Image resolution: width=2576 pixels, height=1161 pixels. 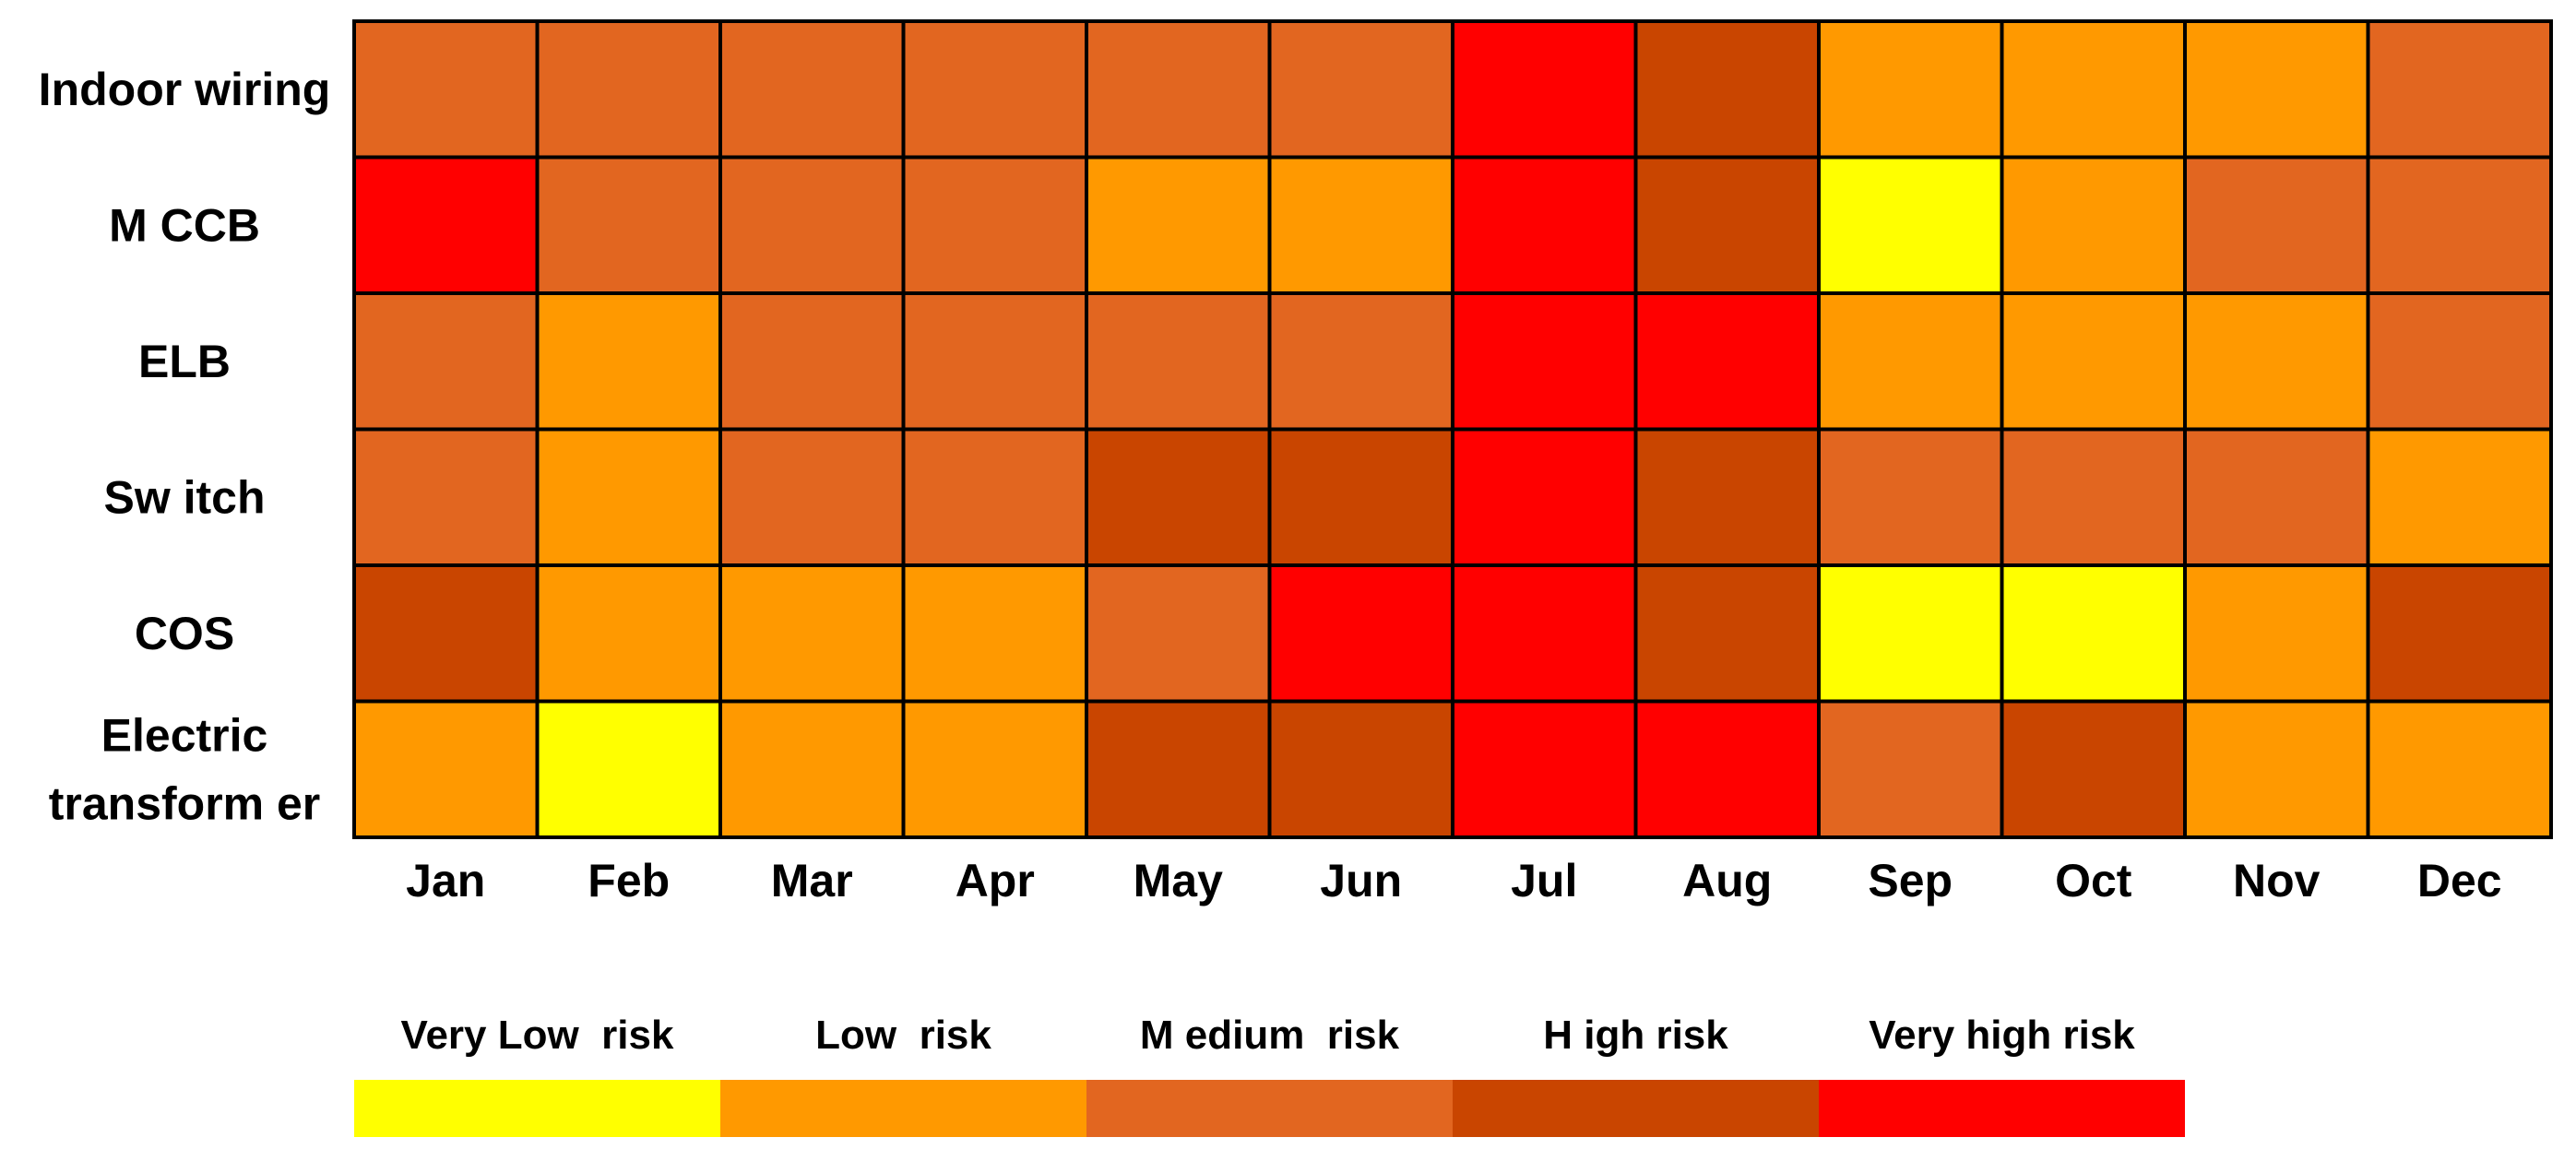 I want to click on column-labels: Jan Feb Mar Apr May Jun Jul Aug Sep Oct Nov Dec, so click(x=1453, y=880).